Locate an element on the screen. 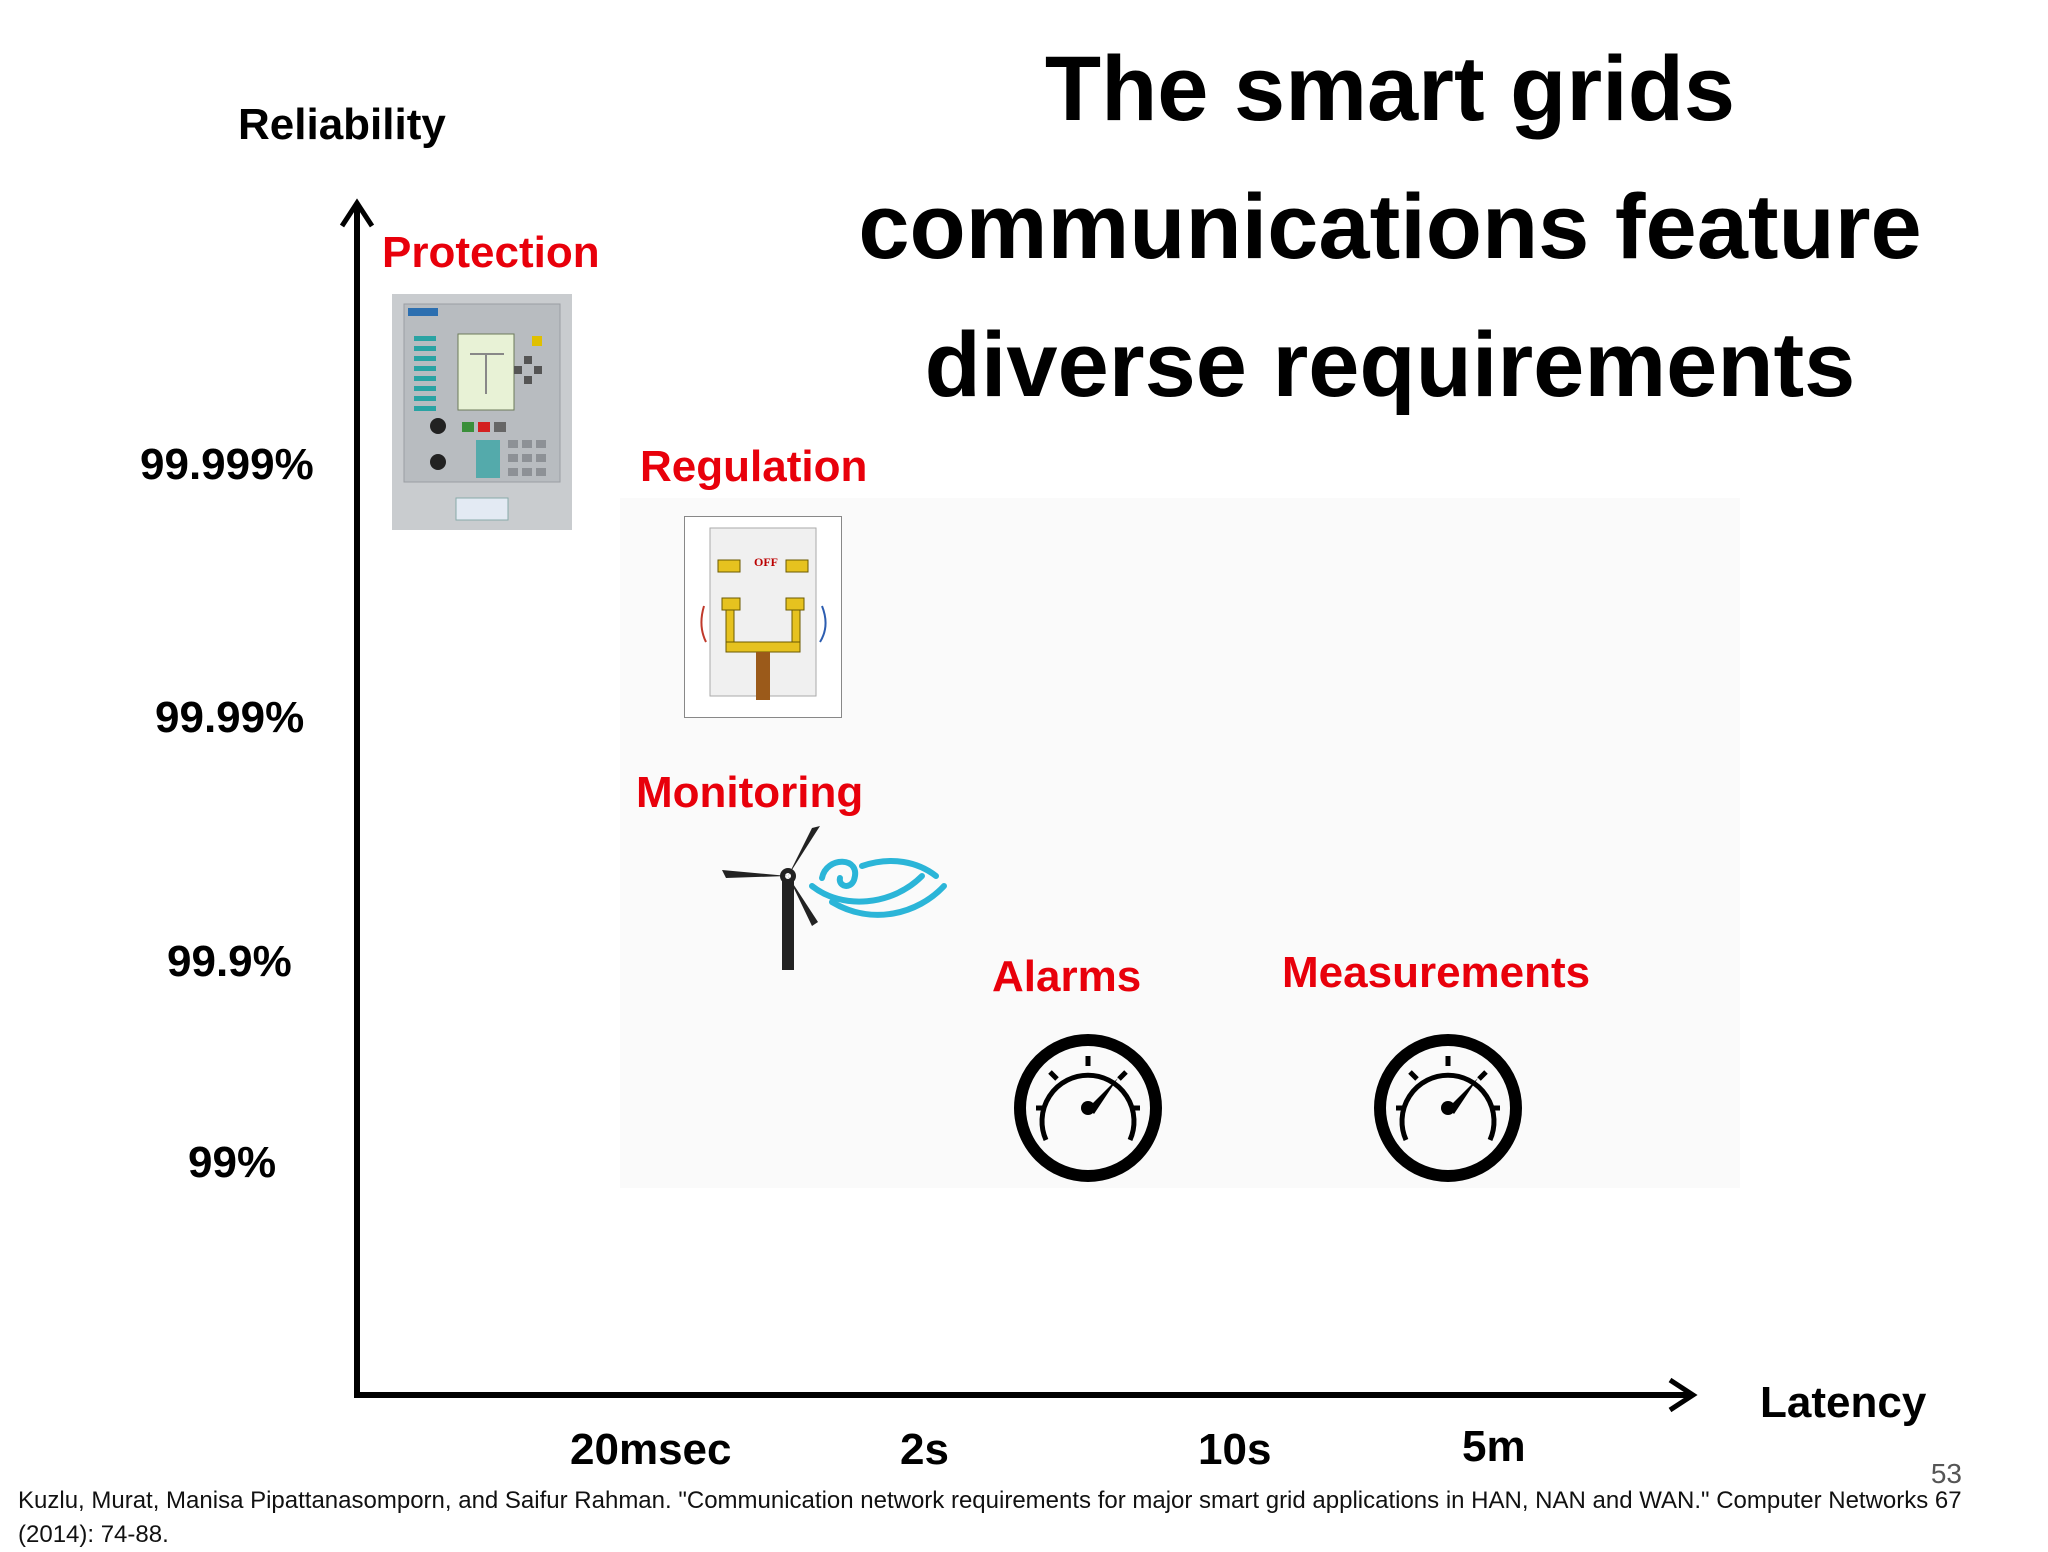 The width and height of the screenshot is (2048, 1552). category-label-monitoring: Monitoring is located at coordinates (750, 792).